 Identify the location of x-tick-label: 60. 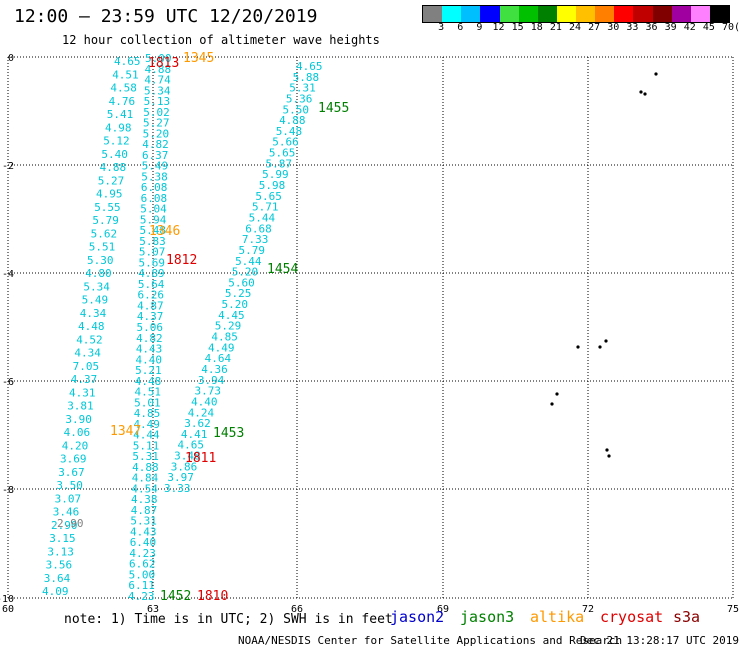
(8, 609).